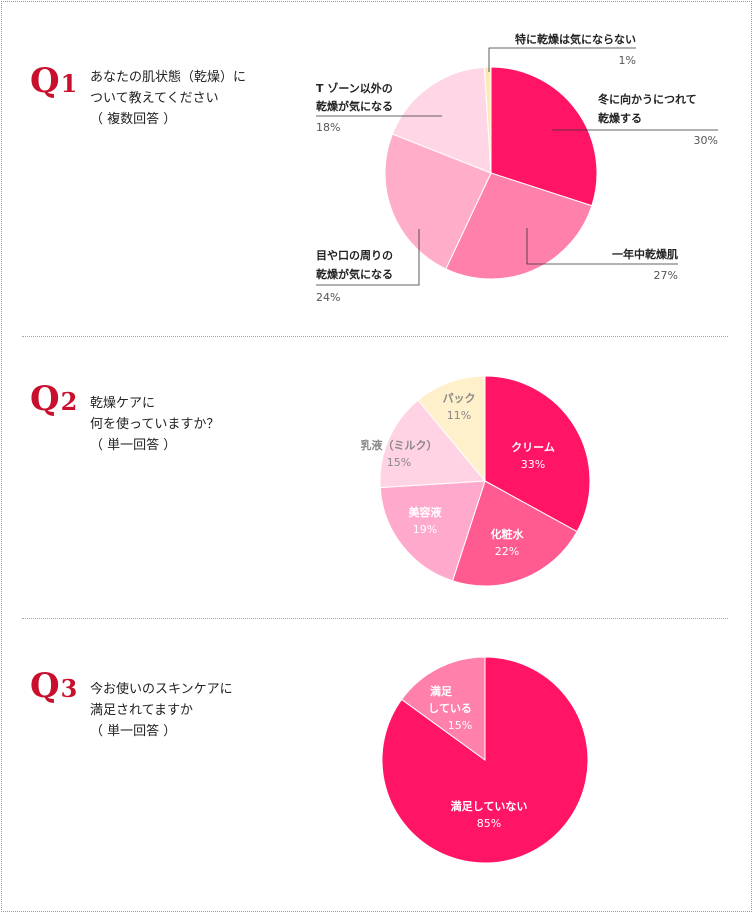 The image size is (755, 915). I want to click on q2-pct-1: 33%, so click(533, 464).